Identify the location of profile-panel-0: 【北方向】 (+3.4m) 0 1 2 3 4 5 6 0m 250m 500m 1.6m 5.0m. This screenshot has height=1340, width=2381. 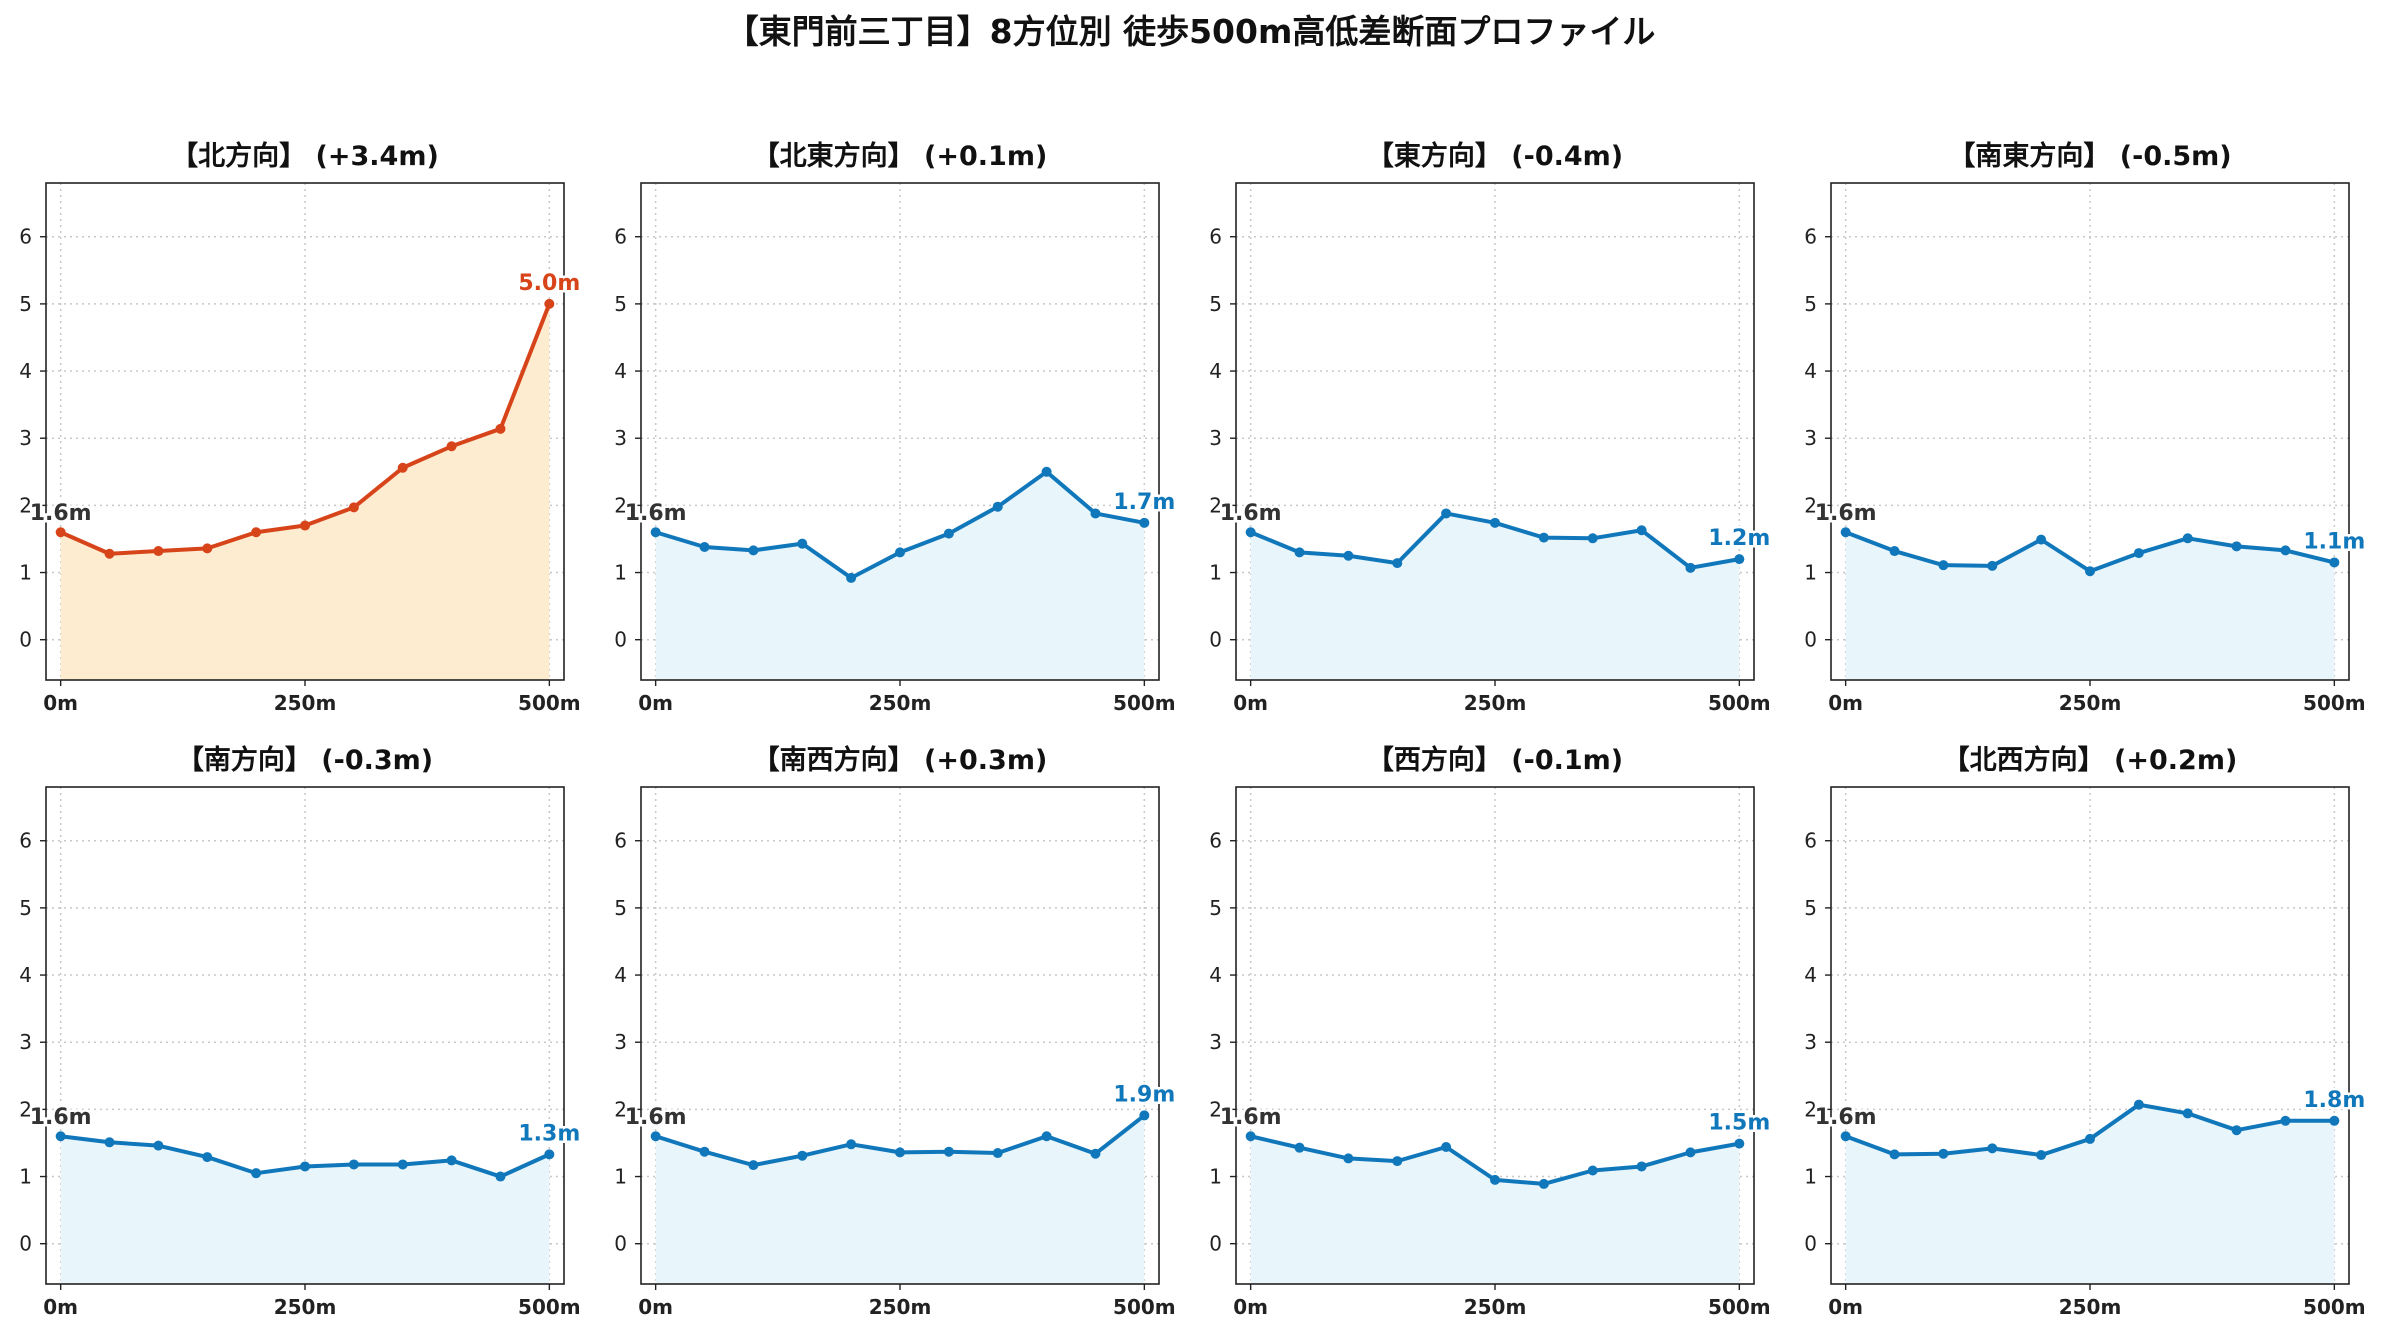
(301, 427).